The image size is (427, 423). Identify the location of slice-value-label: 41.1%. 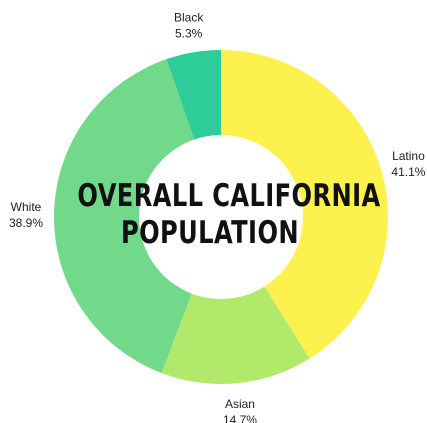
(408, 172).